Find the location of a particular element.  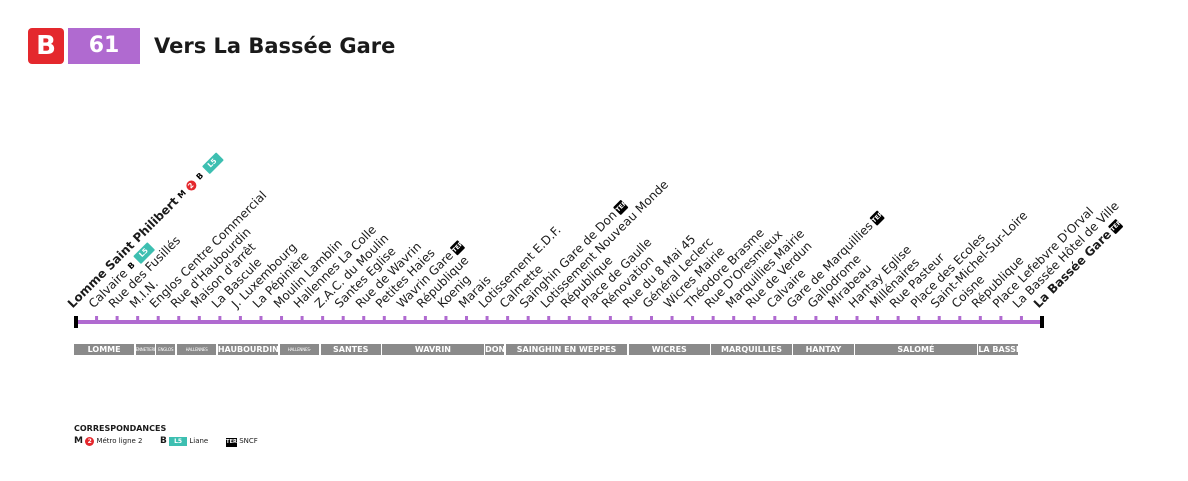

terminus-marker-end is located at coordinates (1042, 322).